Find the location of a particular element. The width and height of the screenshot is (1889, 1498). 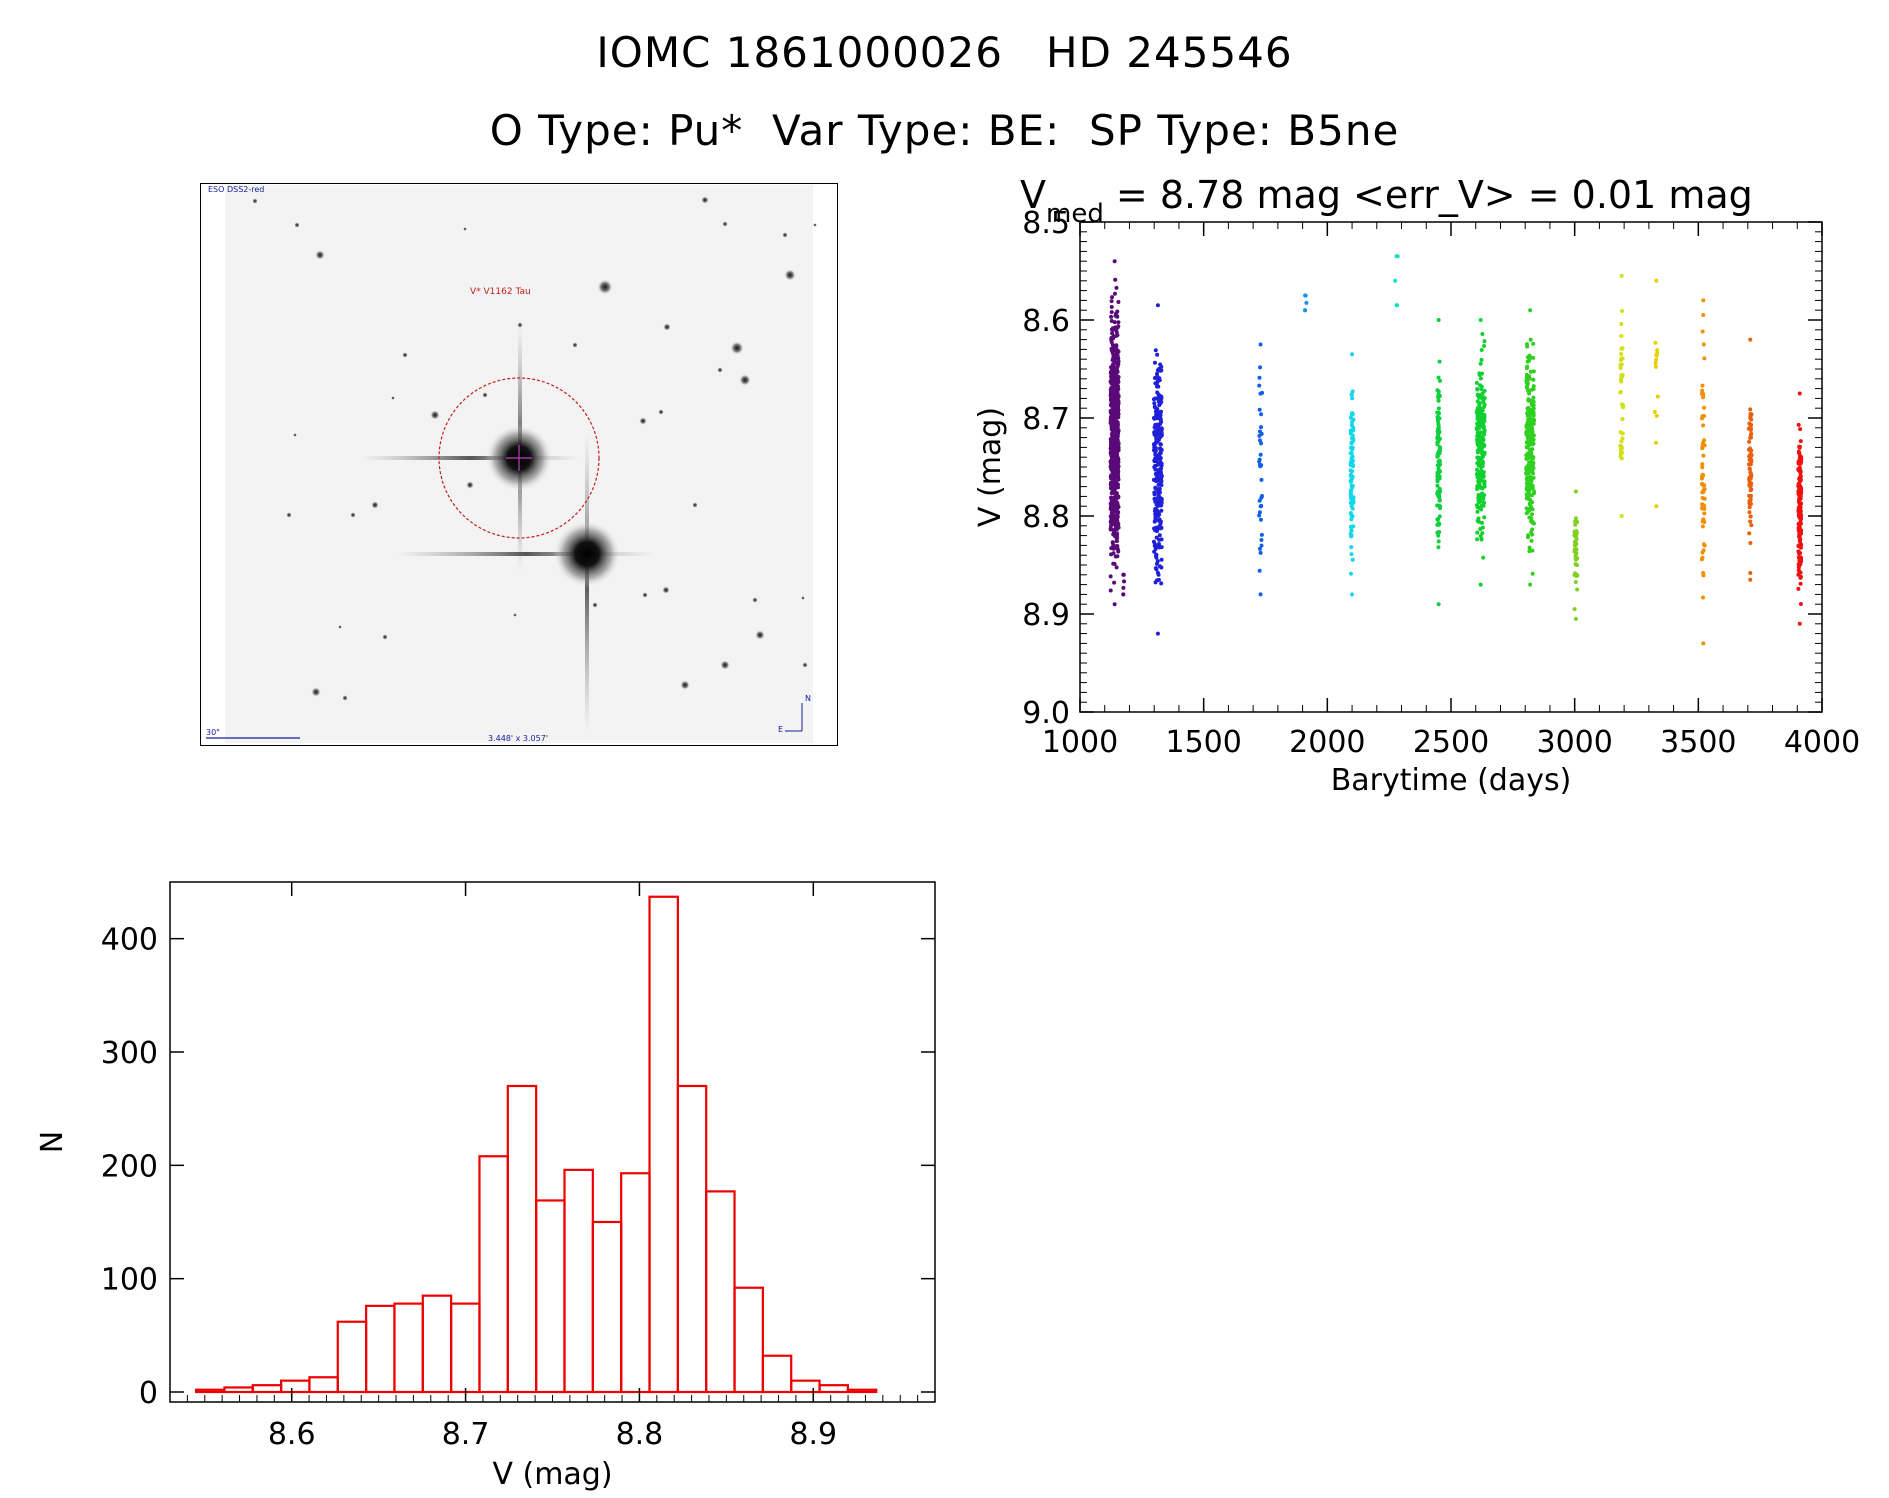

x-tick-label: 8.7 is located at coordinates (466, 1434).